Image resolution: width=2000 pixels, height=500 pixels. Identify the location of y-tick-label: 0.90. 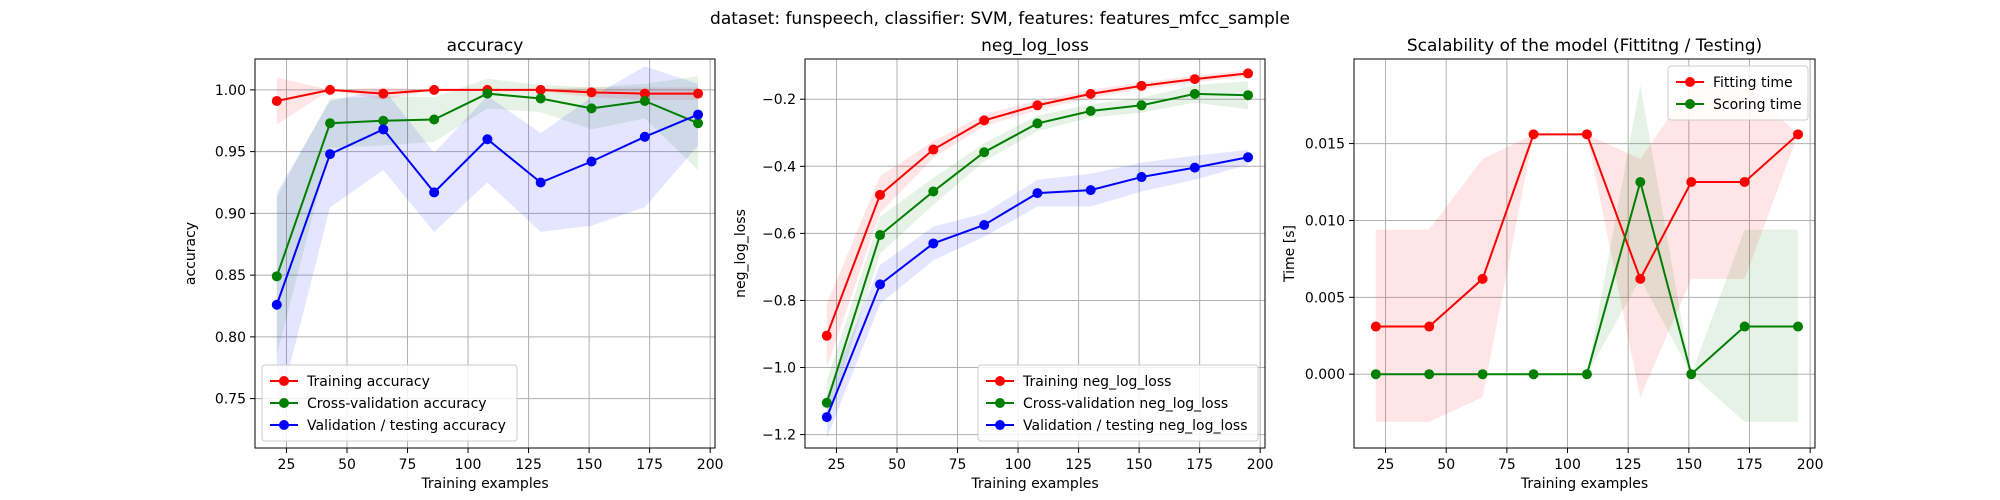
(230, 214).